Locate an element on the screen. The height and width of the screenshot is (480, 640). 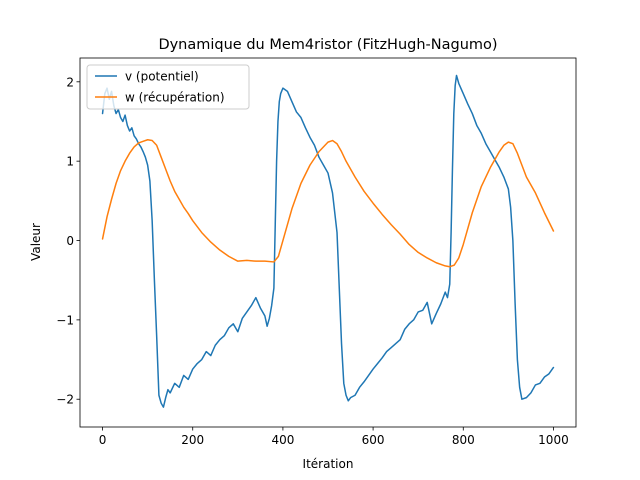
x-tick-label: 1000 is located at coordinates (553, 440).